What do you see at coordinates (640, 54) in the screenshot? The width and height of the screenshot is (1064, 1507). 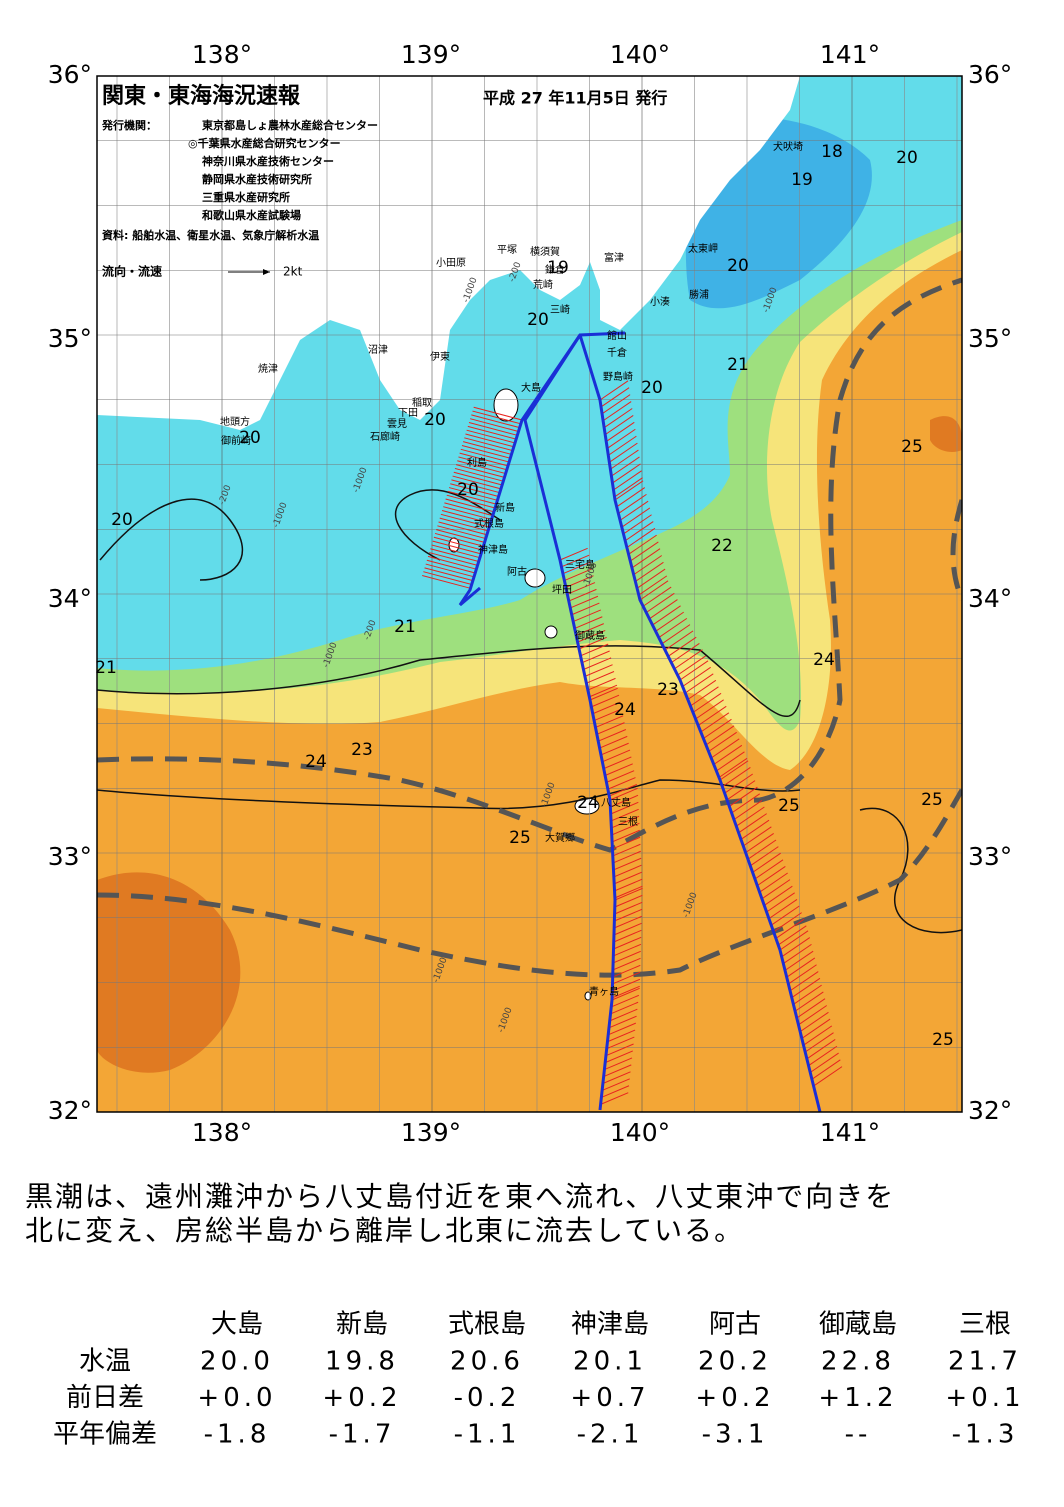 I see `lon-label: 140°` at bounding box center [640, 54].